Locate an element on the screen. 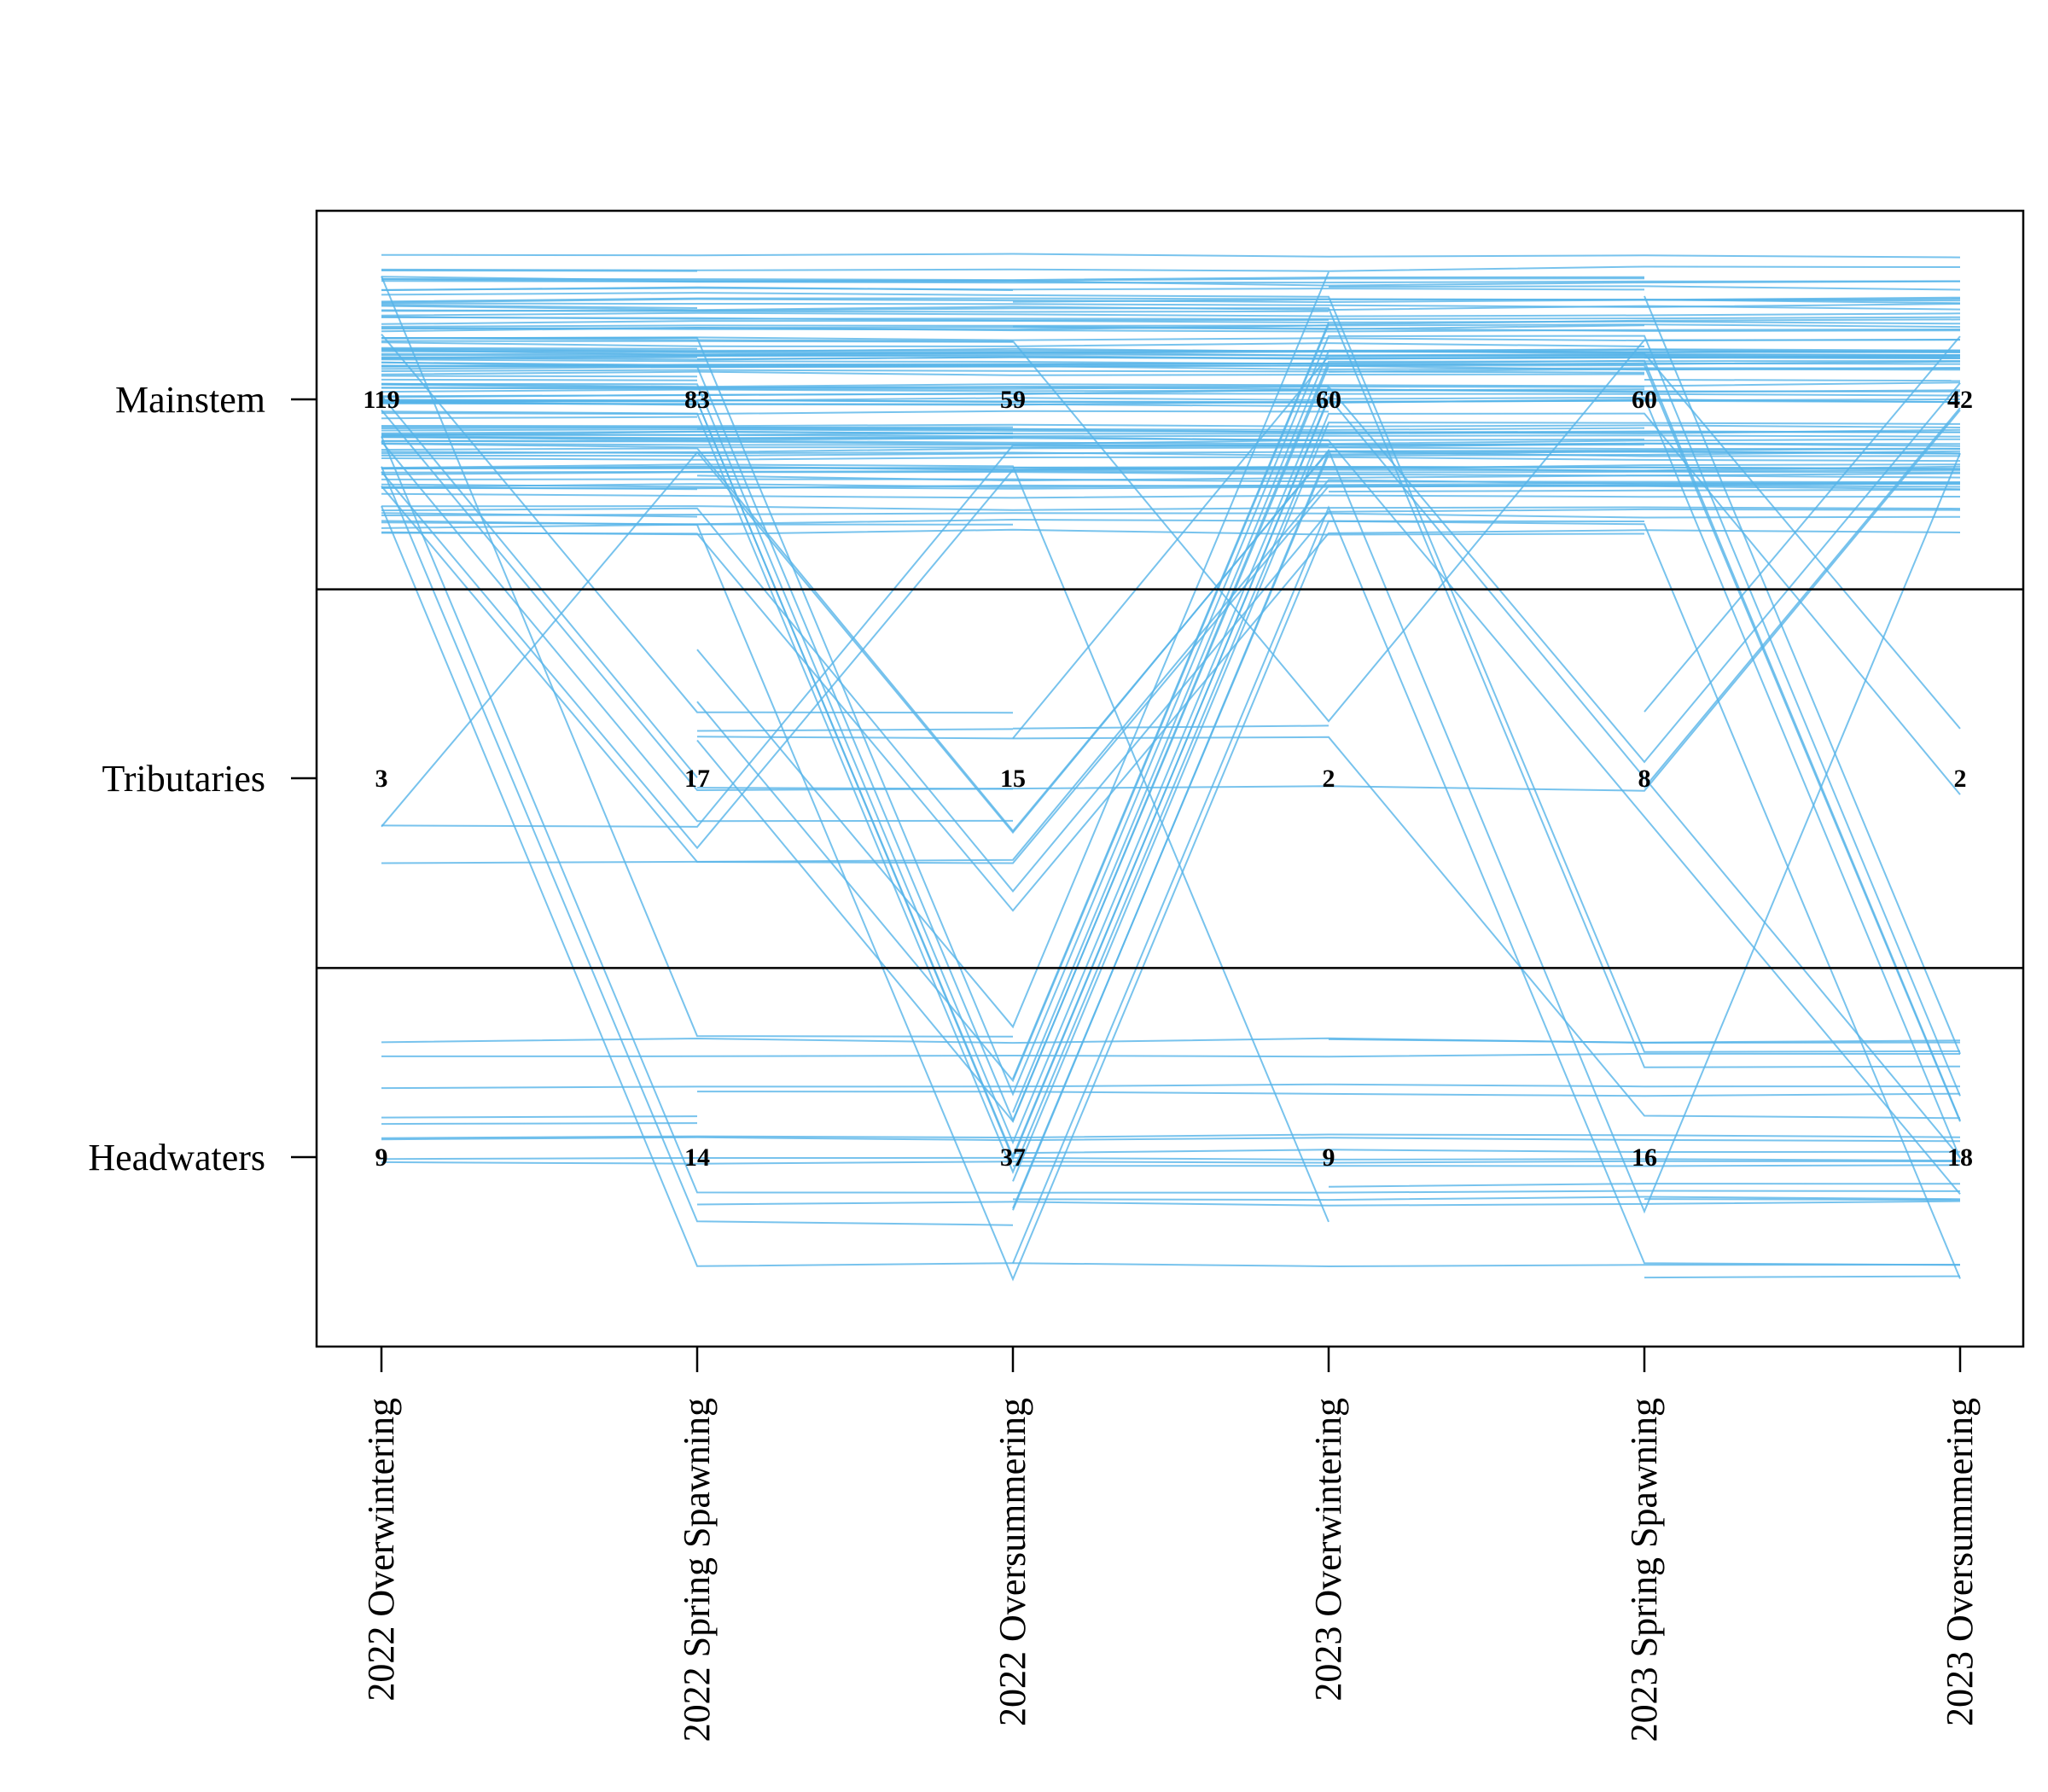  x-tick-label: 2022 Overwintering is located at coordinates (381, 1550).